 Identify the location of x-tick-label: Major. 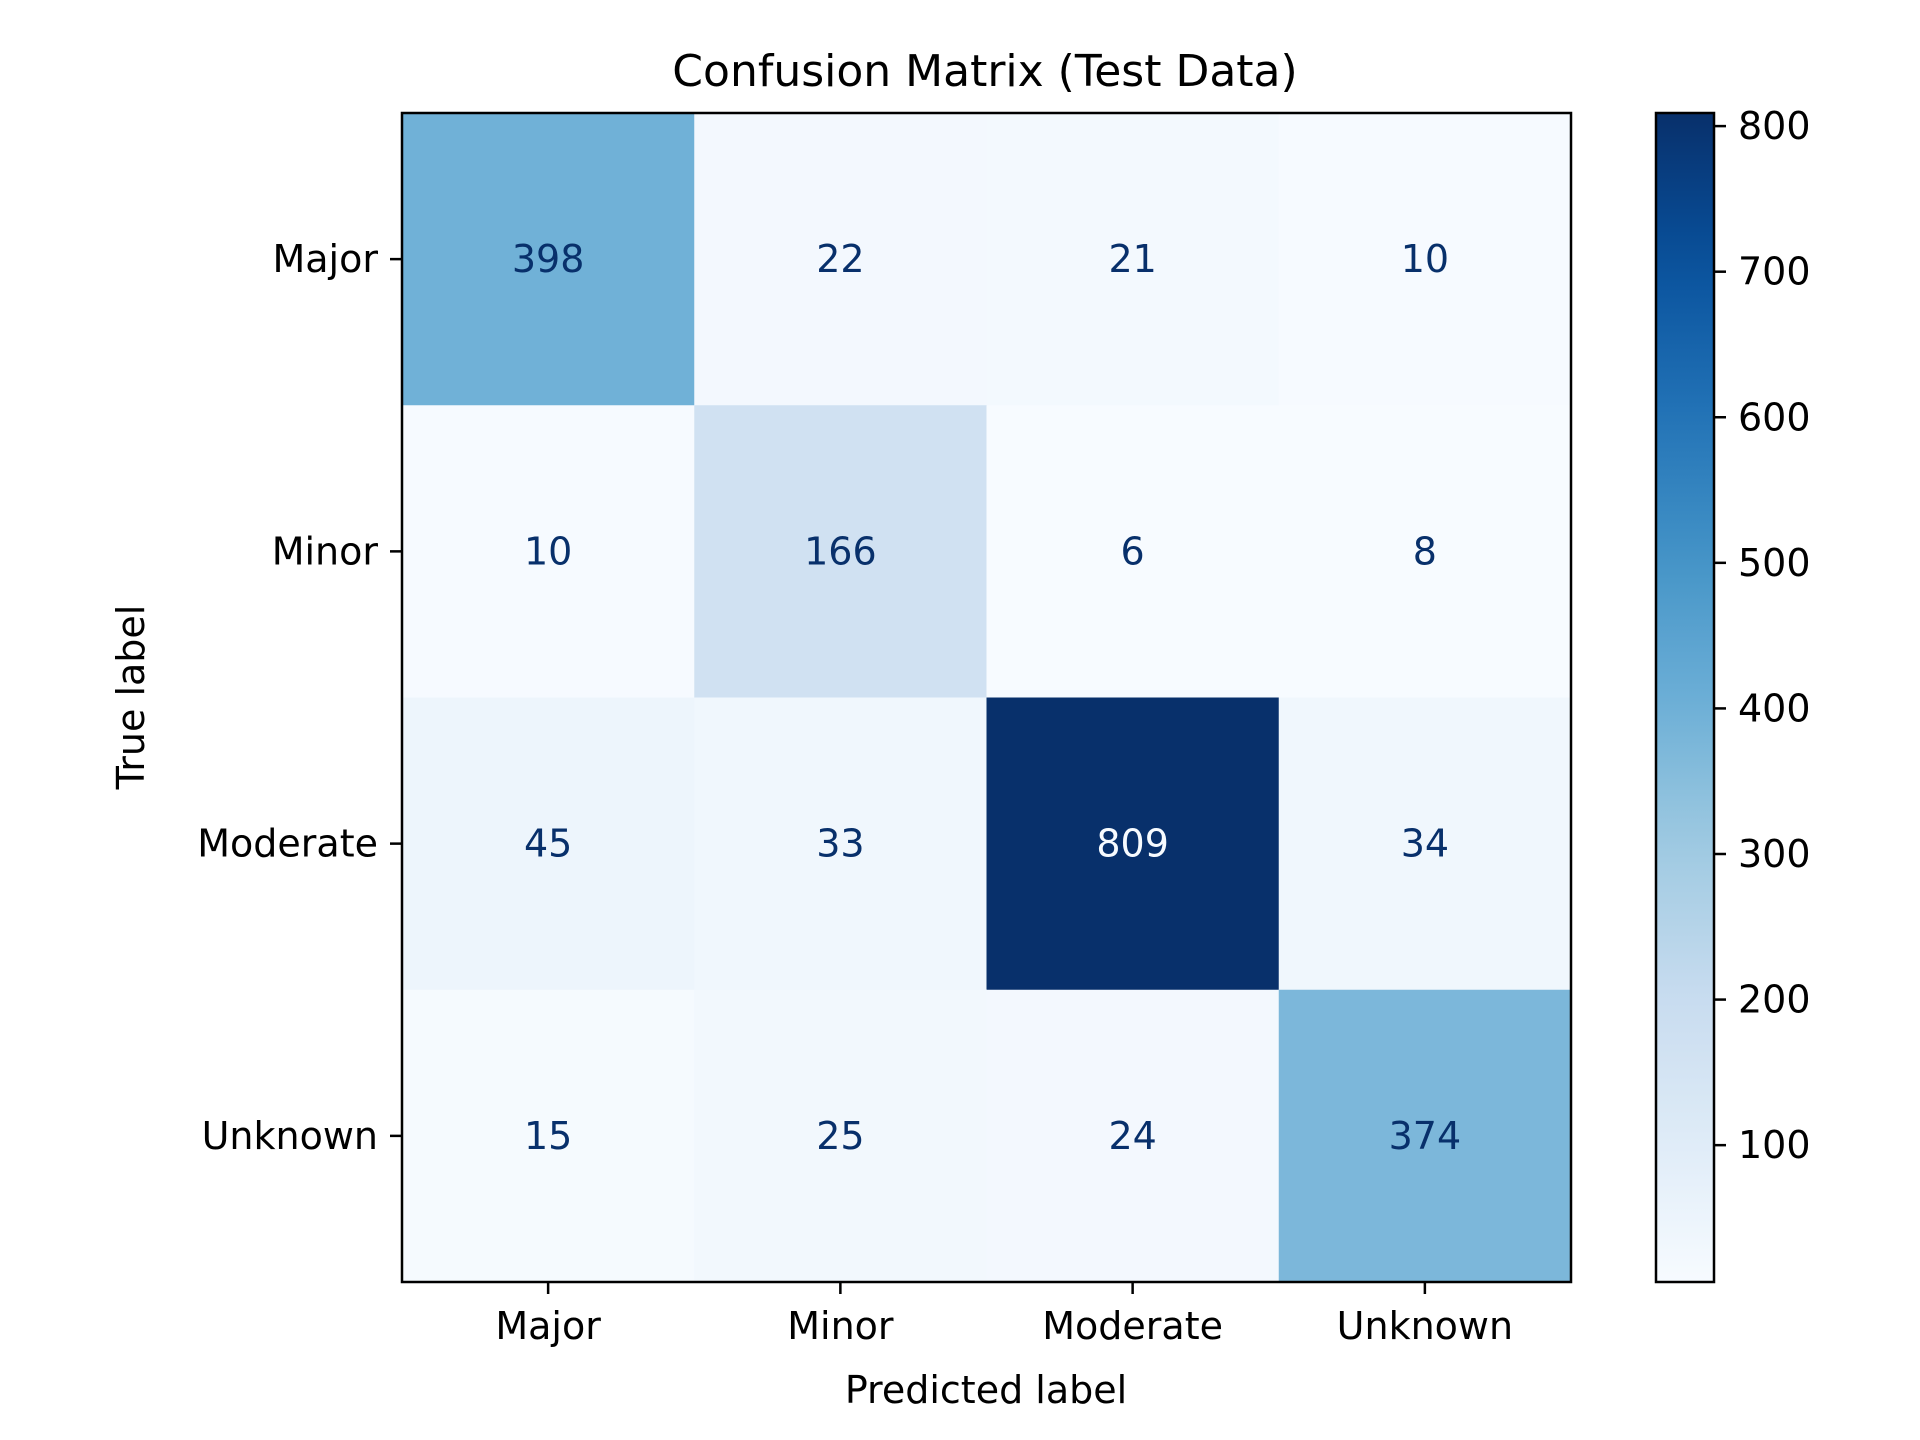
(548, 1326).